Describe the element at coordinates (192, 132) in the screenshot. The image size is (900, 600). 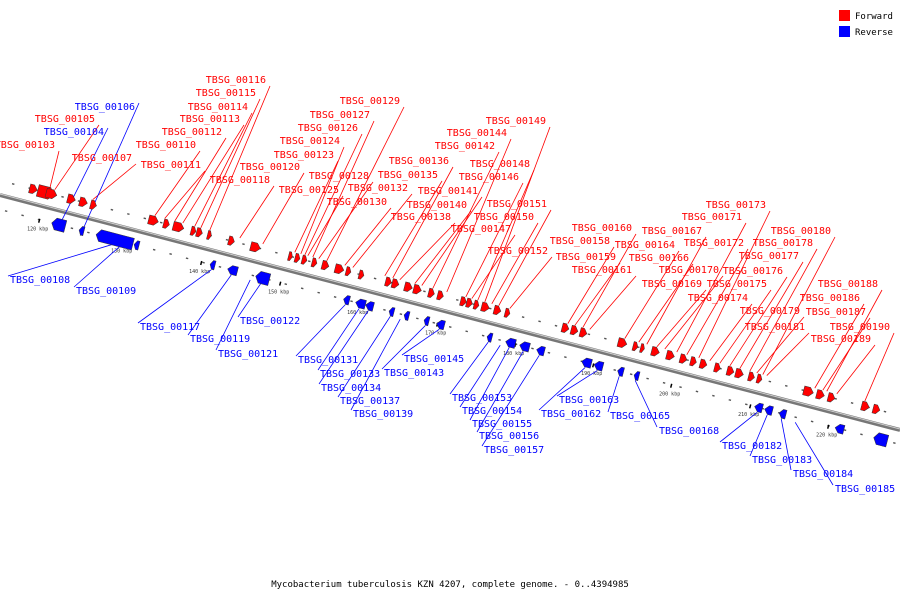
I see `gene-label: TBSG_00112` at that location.